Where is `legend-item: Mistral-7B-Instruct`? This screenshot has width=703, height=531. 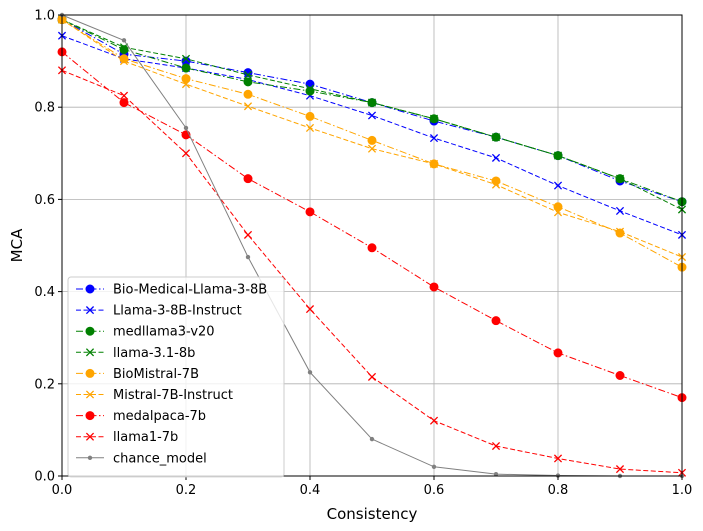
legend-item: Mistral-7B-Instruct is located at coordinates (154, 395).